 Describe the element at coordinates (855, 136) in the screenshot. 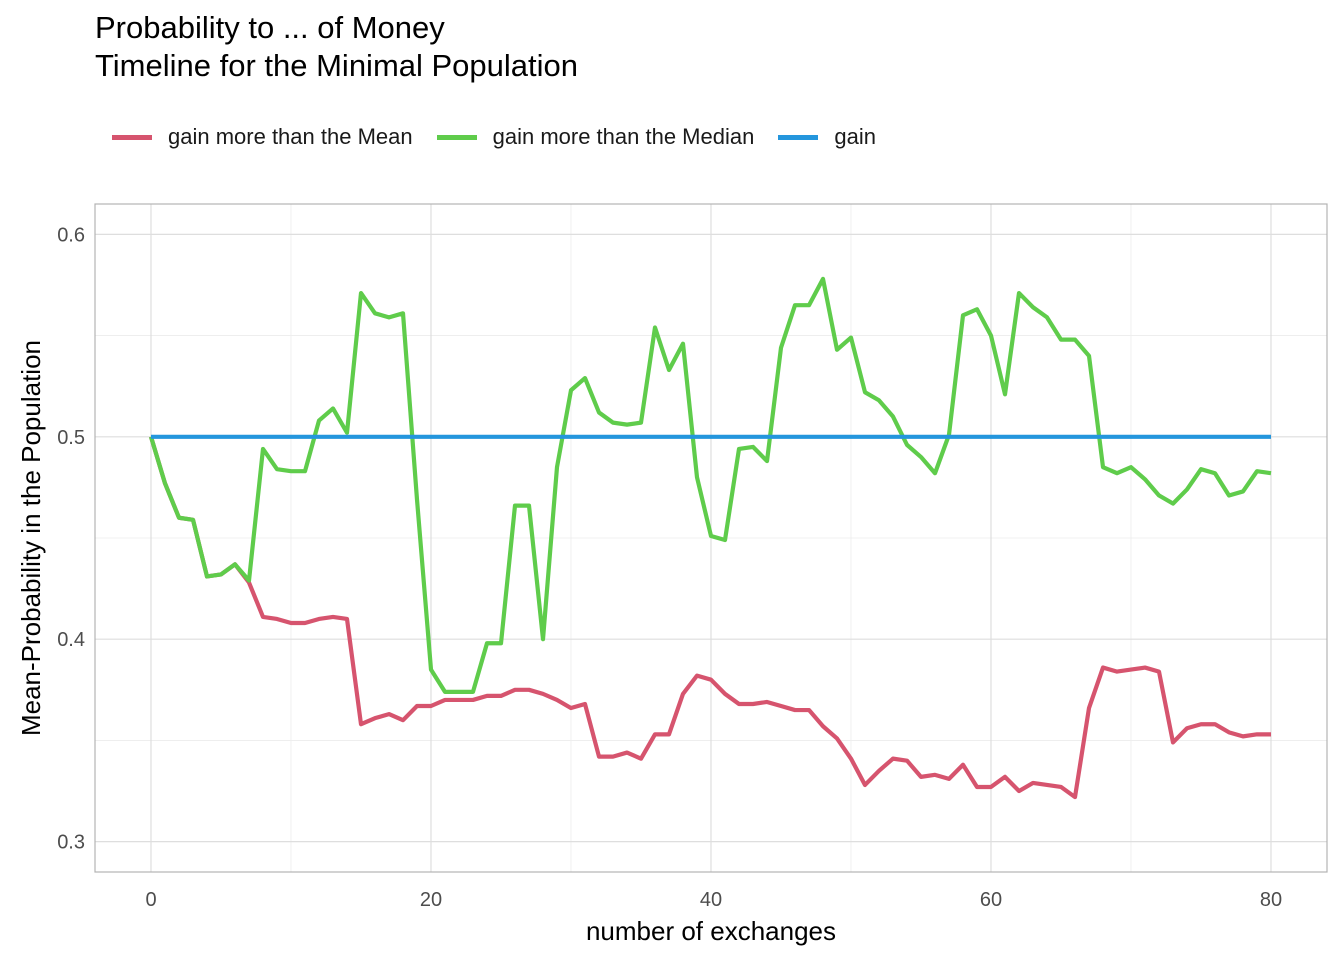

I see `legend-label-gain: gain` at that location.